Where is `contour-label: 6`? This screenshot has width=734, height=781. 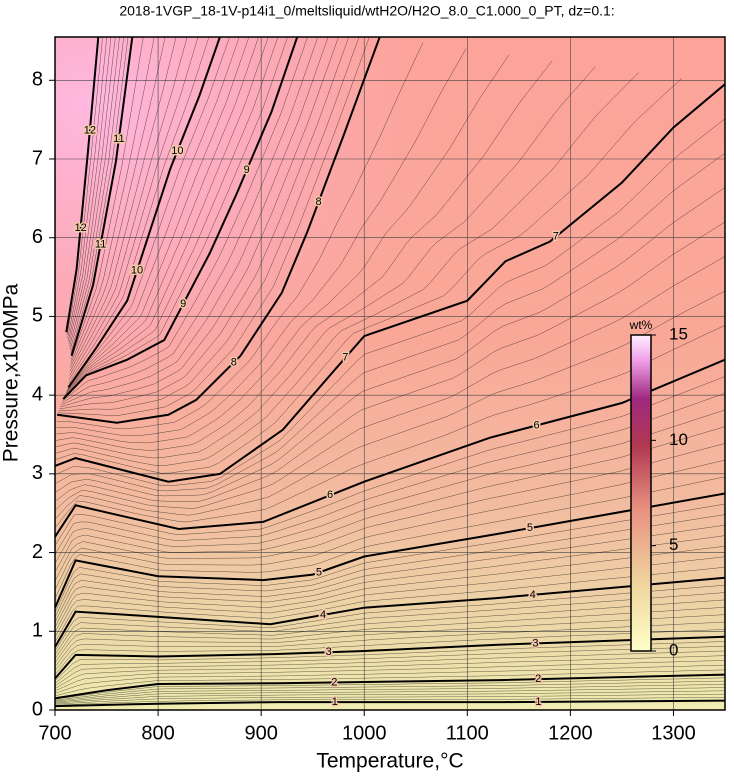 contour-label: 6 is located at coordinates (537, 425).